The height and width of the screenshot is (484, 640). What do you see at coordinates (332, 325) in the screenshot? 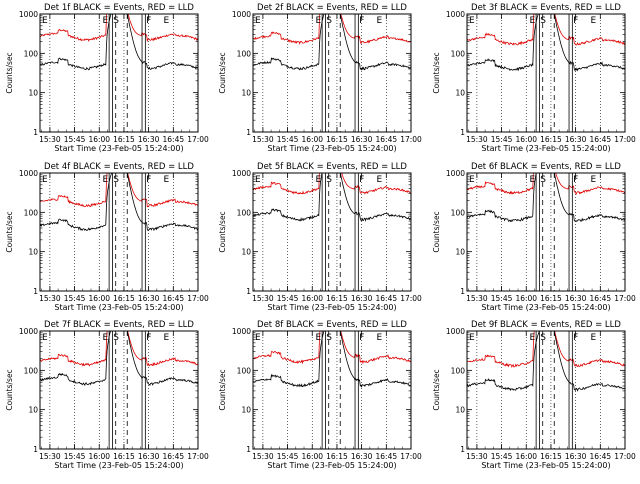
I see `panel-title: Det 8f BLACK = Events, RED = LLD` at bounding box center [332, 325].